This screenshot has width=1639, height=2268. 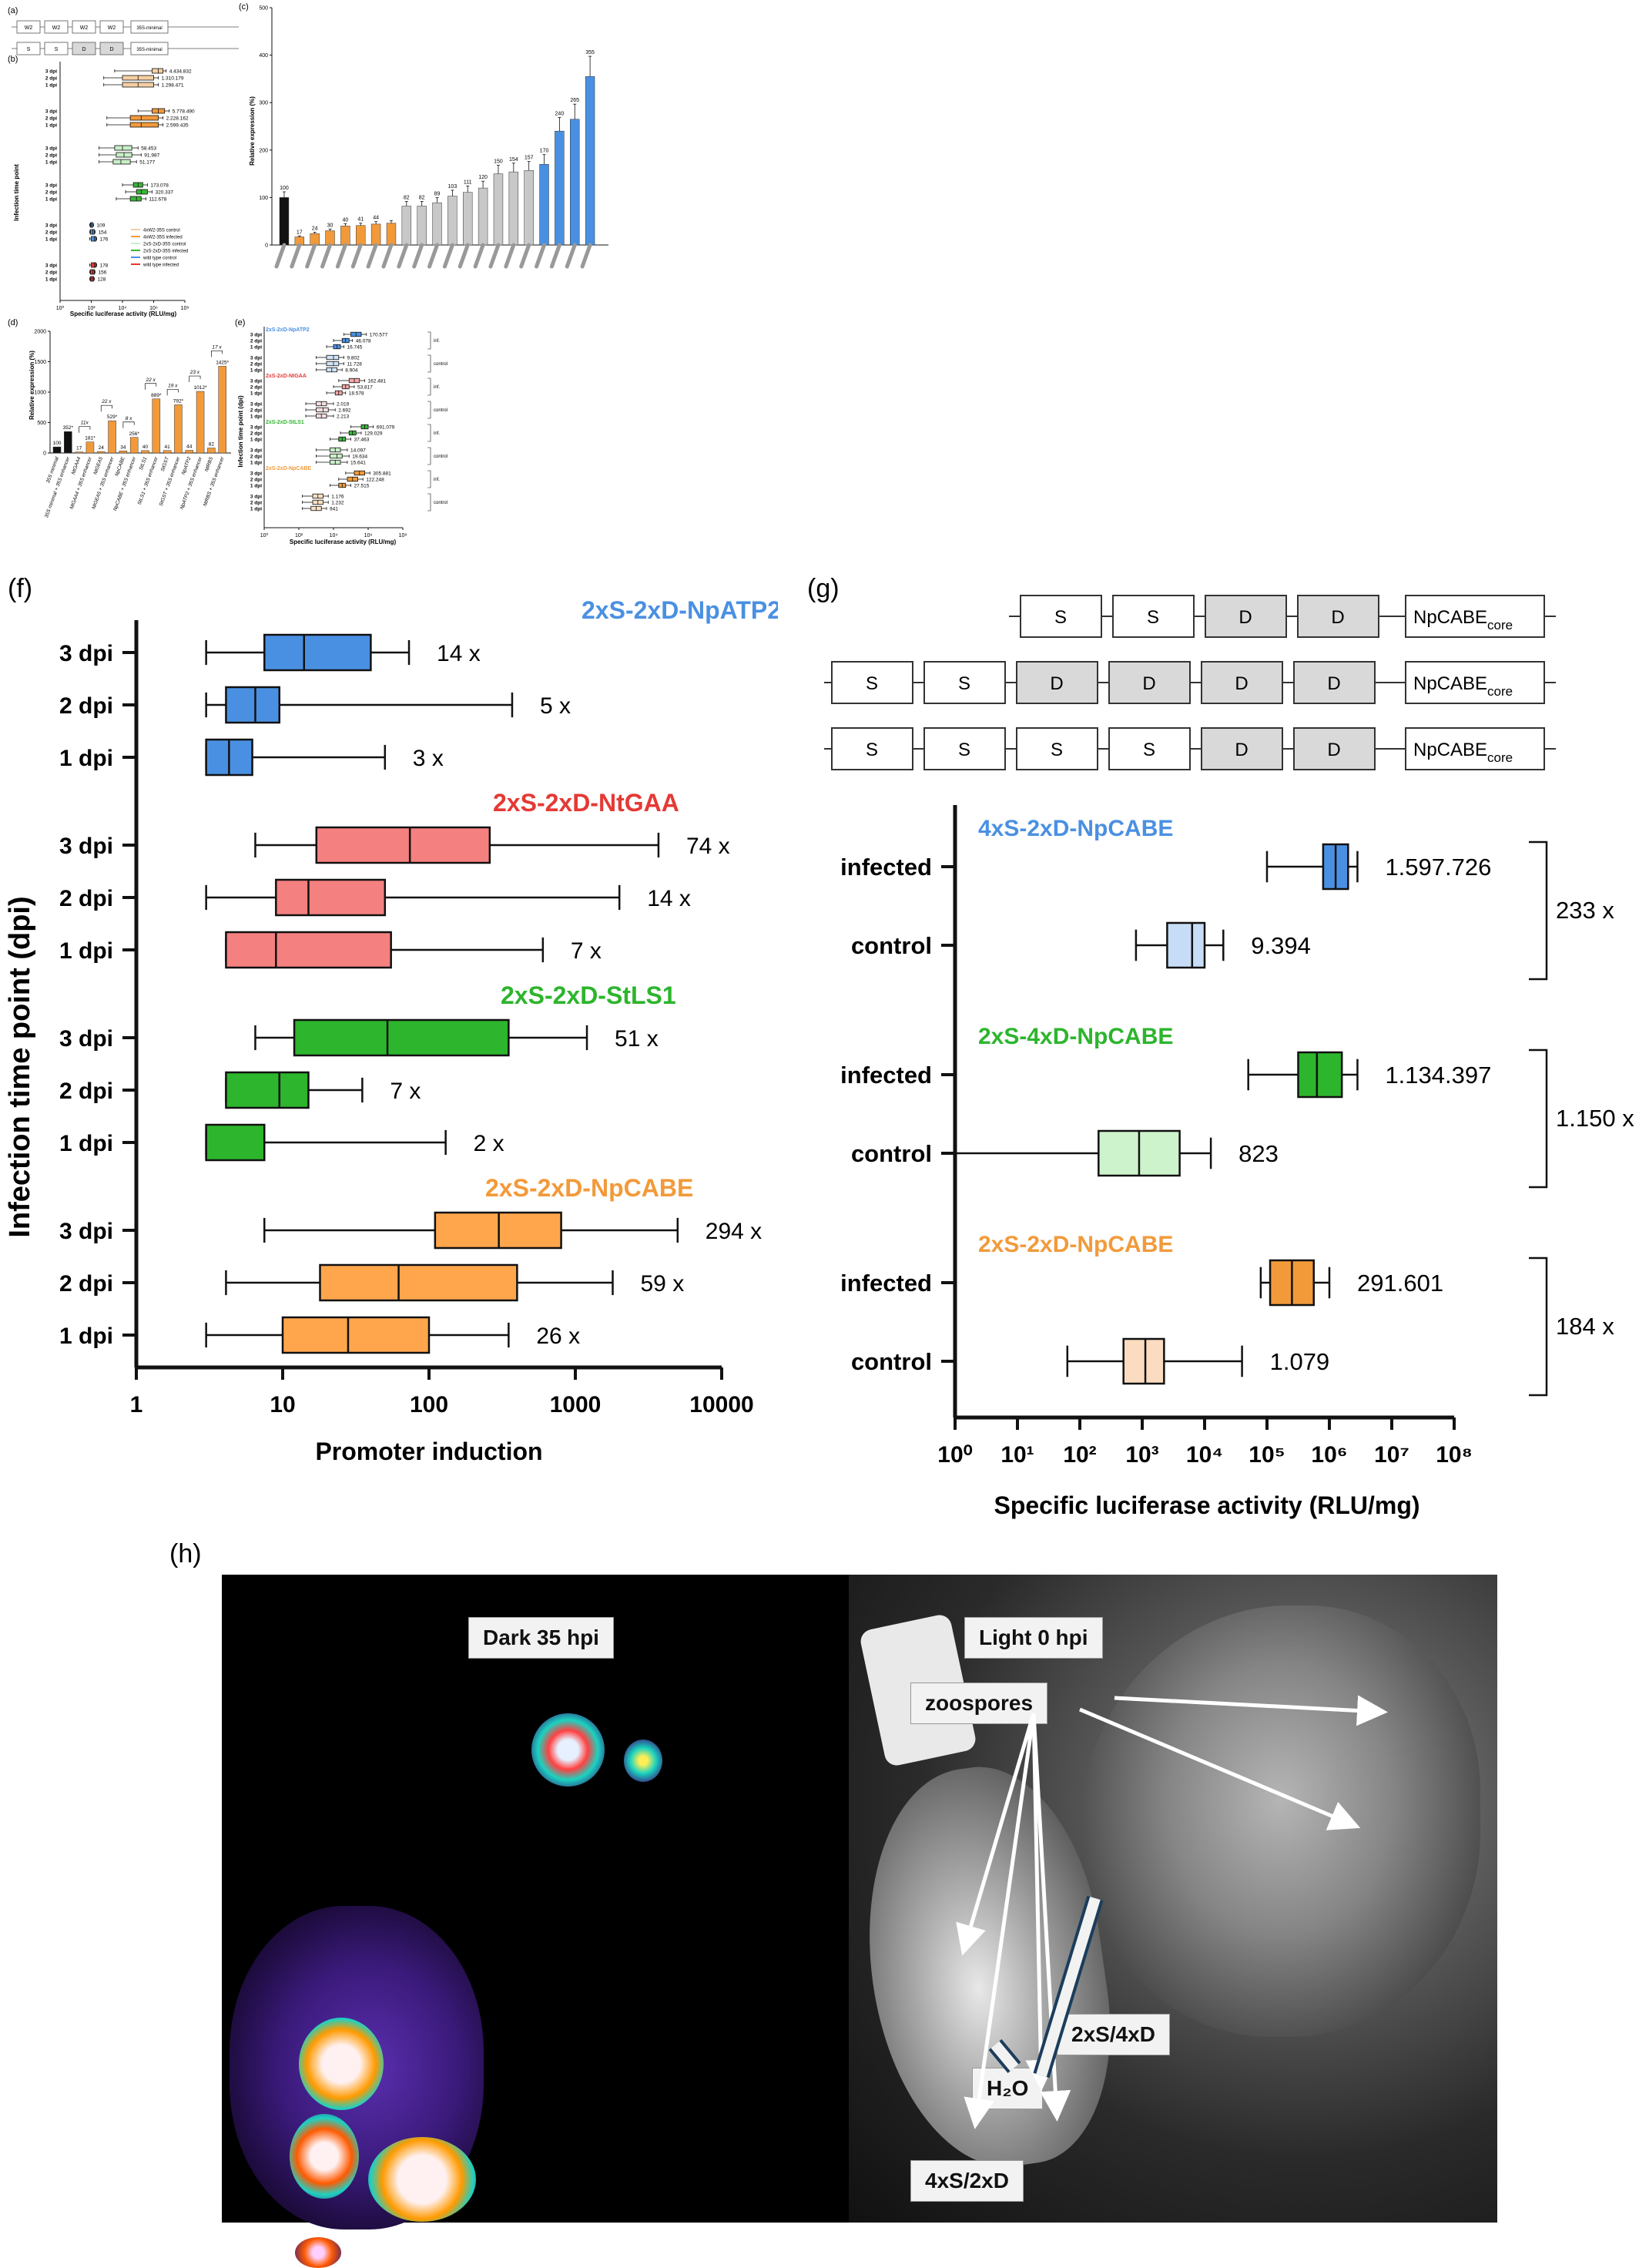 I want to click on construct-a-box, so click(x=56, y=48).